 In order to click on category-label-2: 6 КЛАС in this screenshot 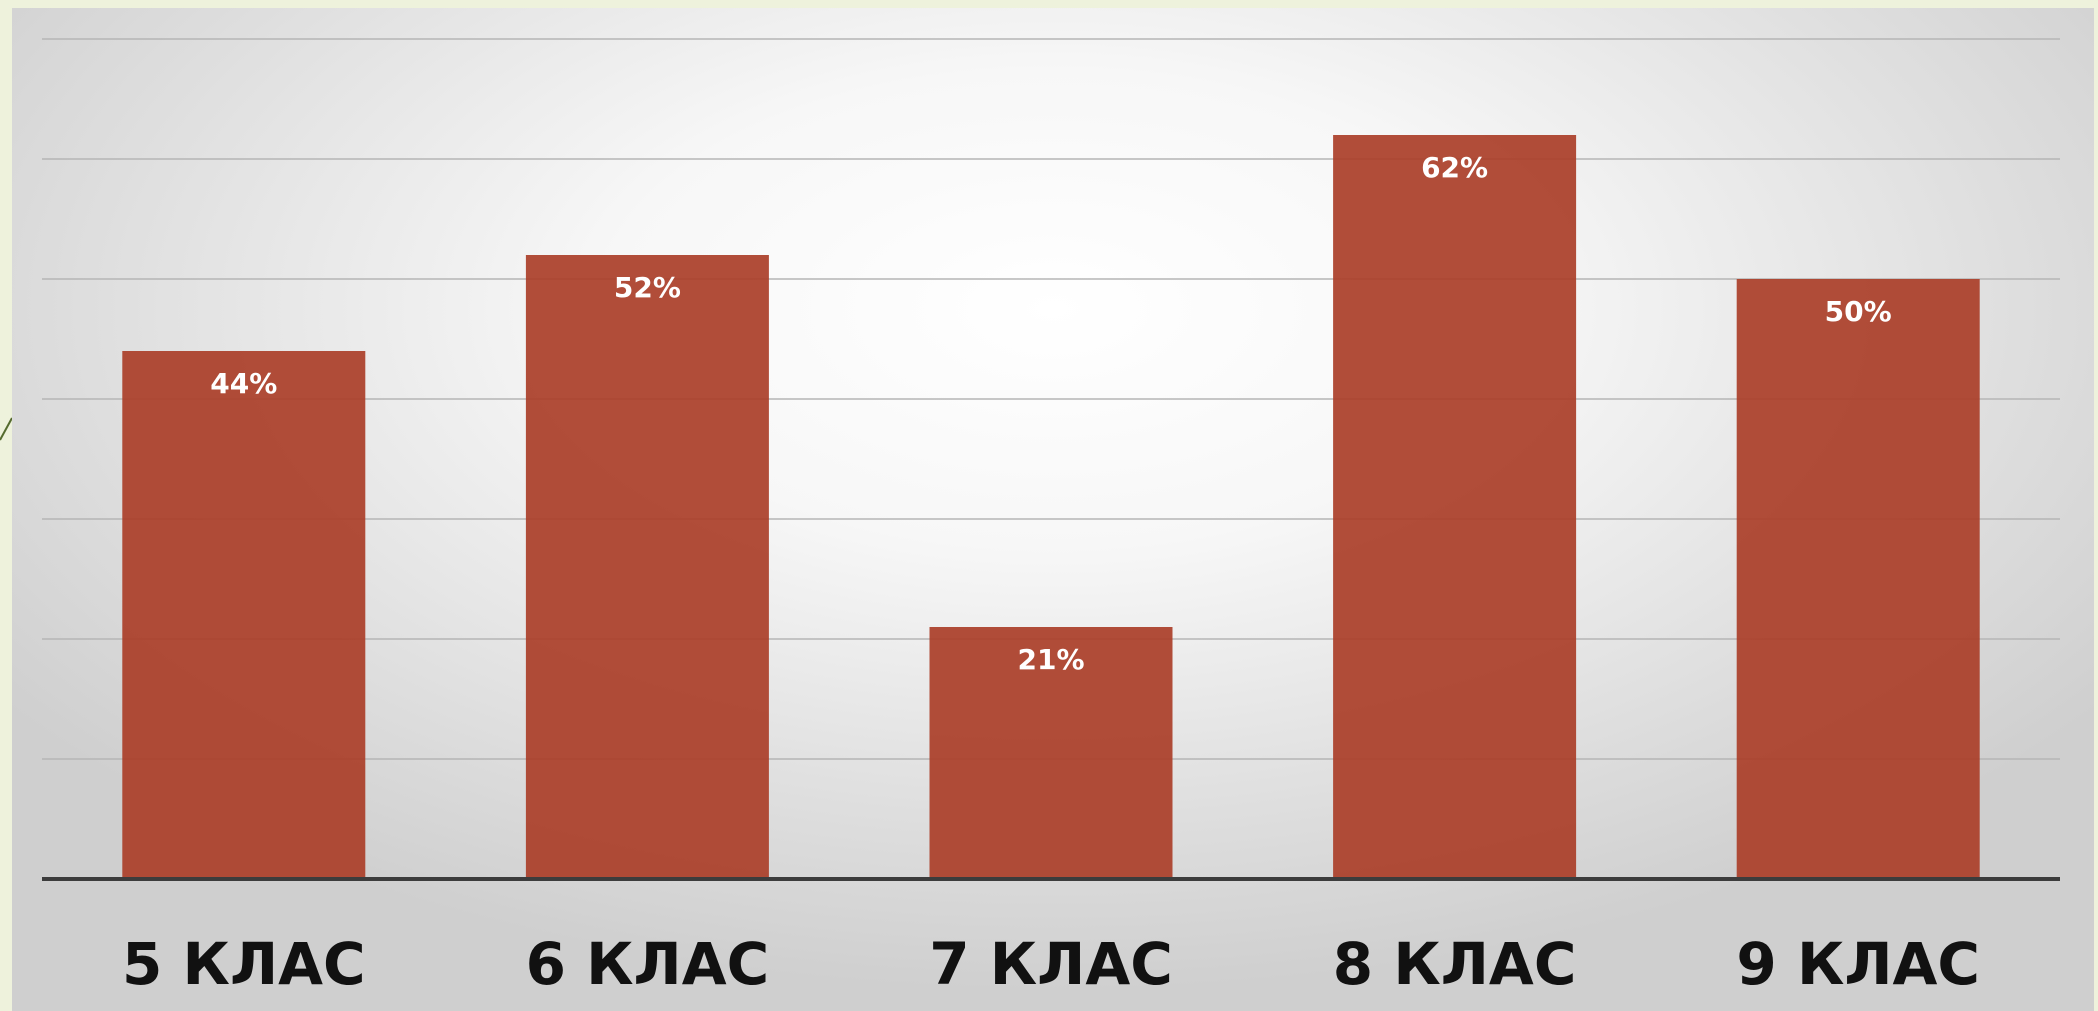, I will do `click(648, 964)`.